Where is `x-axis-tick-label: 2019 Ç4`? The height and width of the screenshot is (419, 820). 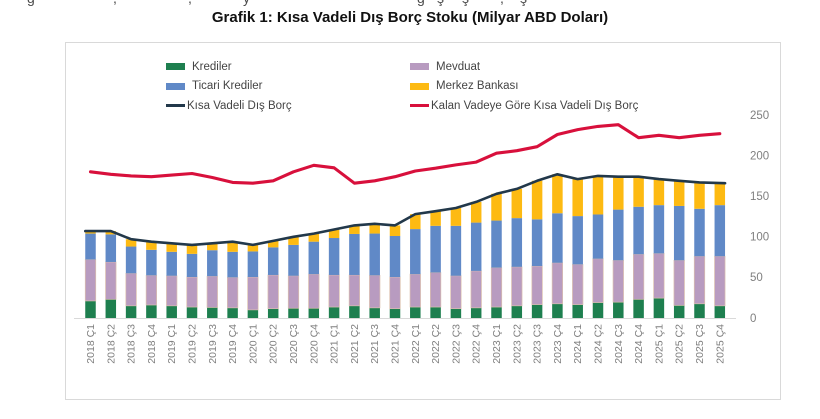 x-axis-tick-label: 2019 Ç4 is located at coordinates (233, 344).